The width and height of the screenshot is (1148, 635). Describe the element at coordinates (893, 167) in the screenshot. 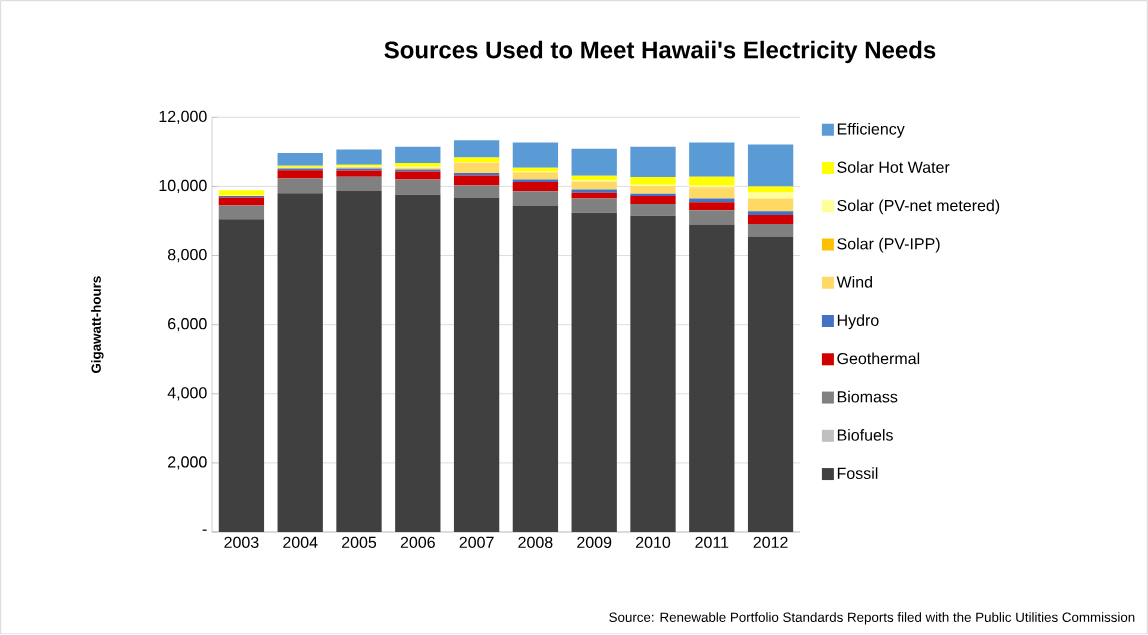

I see `legend-label: Solar Hot Water` at that location.